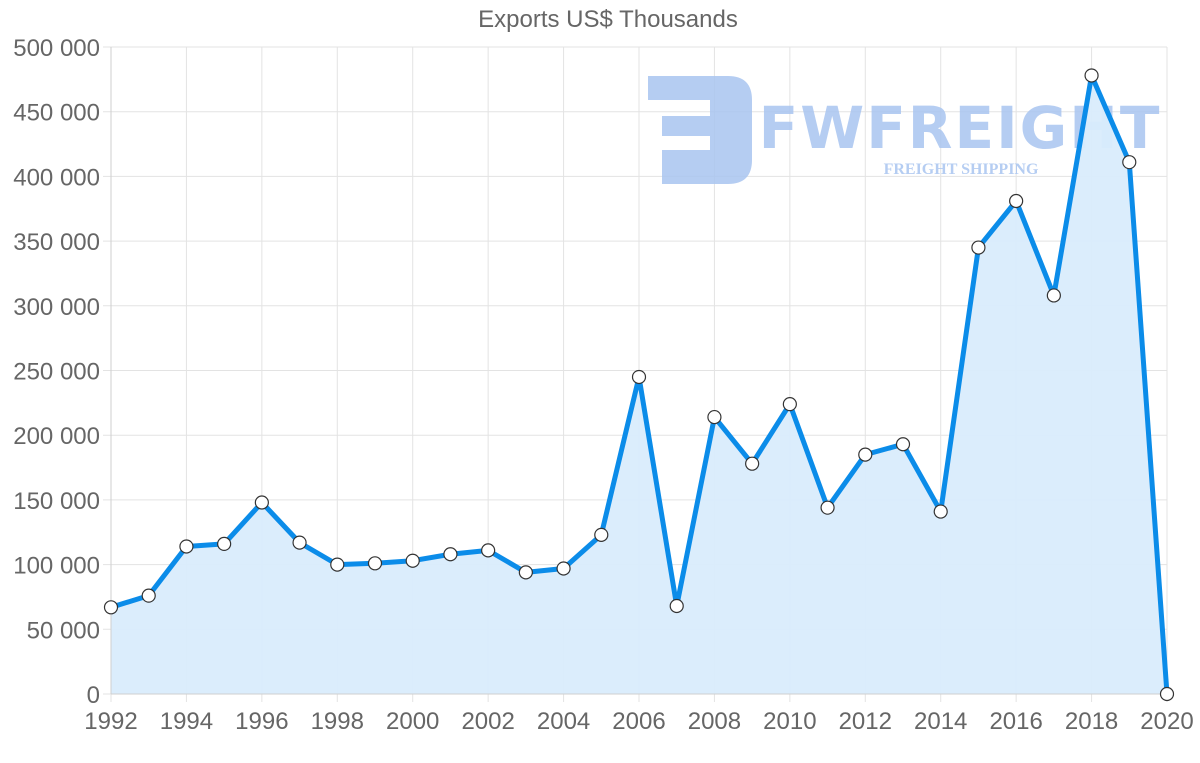 This screenshot has height=763, width=1200. Describe the element at coordinates (961, 169) in the screenshot. I see `watermark-tagline: FREIGHT SHIPPING` at that location.